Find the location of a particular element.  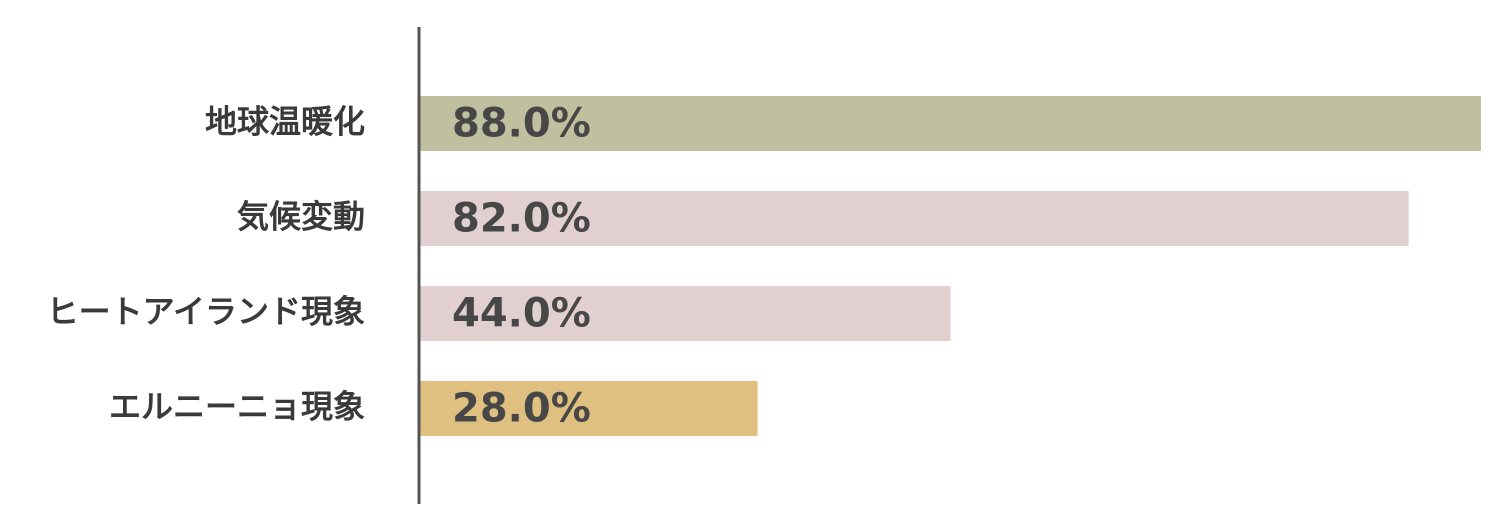

category-label: エルニーニョ現象 is located at coordinates (237, 407).